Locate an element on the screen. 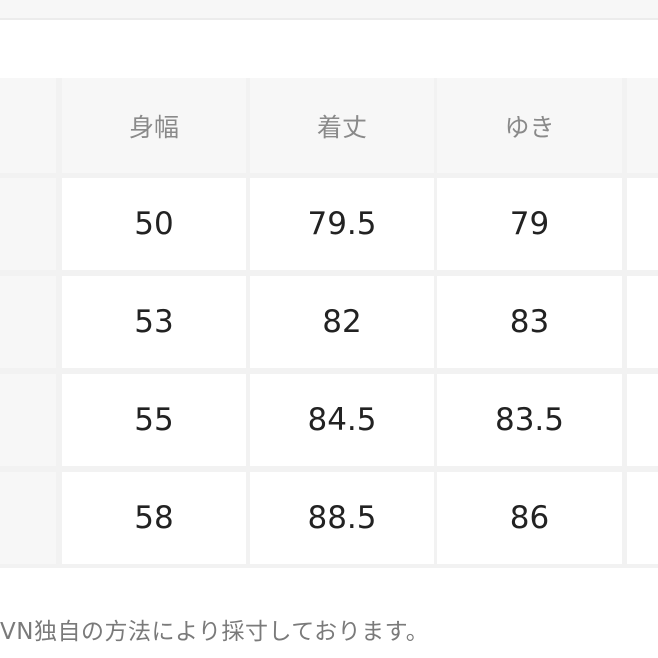 This screenshot has width=658, height=658. table-cell: 55 is located at coordinates (154, 420).